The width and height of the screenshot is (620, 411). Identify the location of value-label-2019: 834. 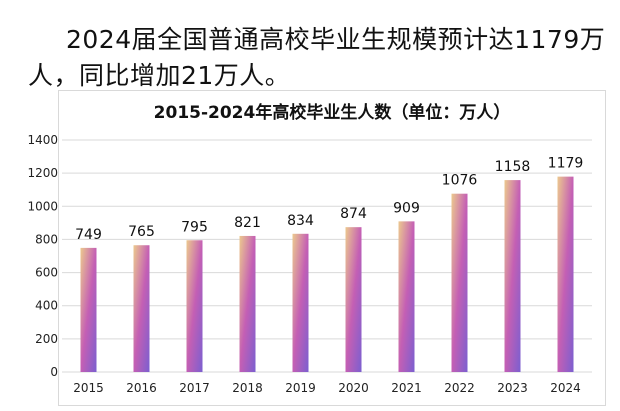
(300, 221).